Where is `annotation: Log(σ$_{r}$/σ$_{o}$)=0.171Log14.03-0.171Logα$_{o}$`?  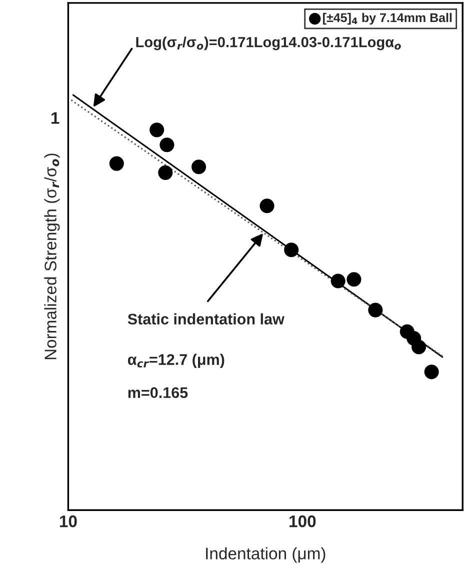
annotation: Log(σ$_{r}$/σ$_{o}$)=0.171Log14.03-0.171Logα$_{o}$ is located at coordinates (268, 43).